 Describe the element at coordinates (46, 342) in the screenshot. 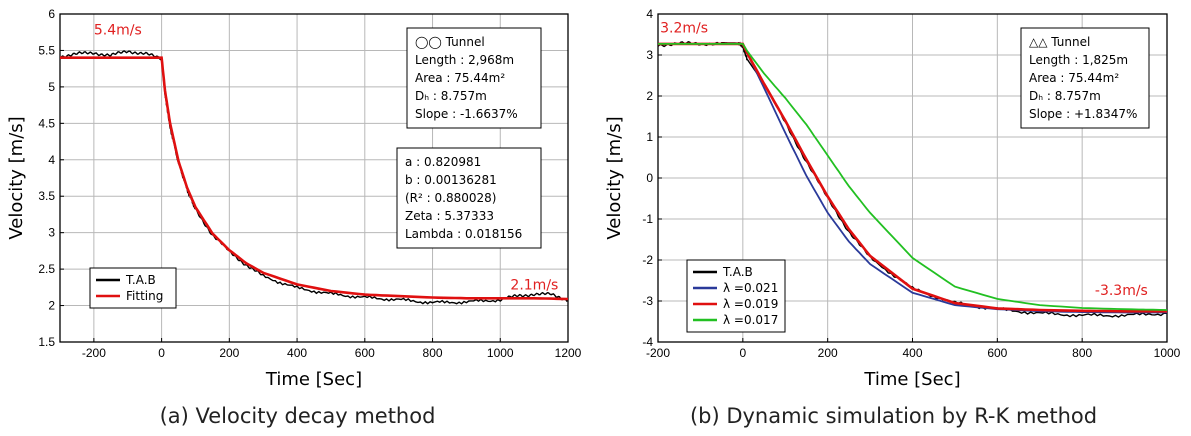

I see `y-tick-label: 1.5` at that location.